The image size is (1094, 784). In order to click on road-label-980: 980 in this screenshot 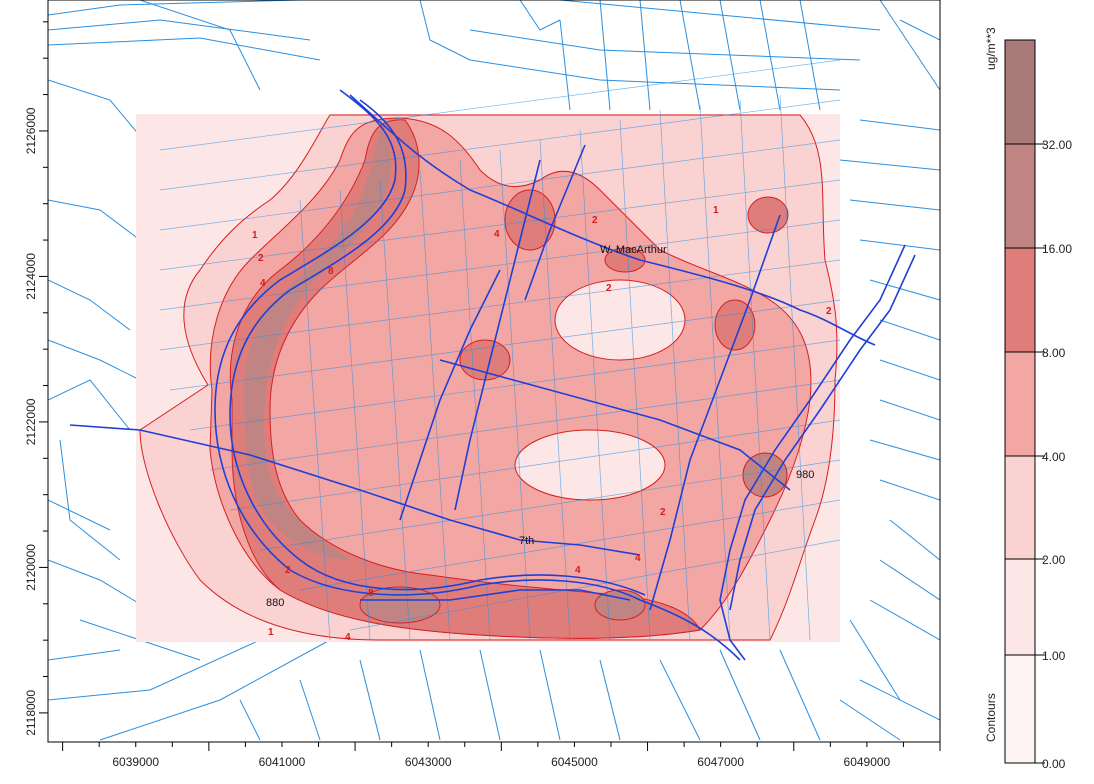, I will do `click(805, 475)`.